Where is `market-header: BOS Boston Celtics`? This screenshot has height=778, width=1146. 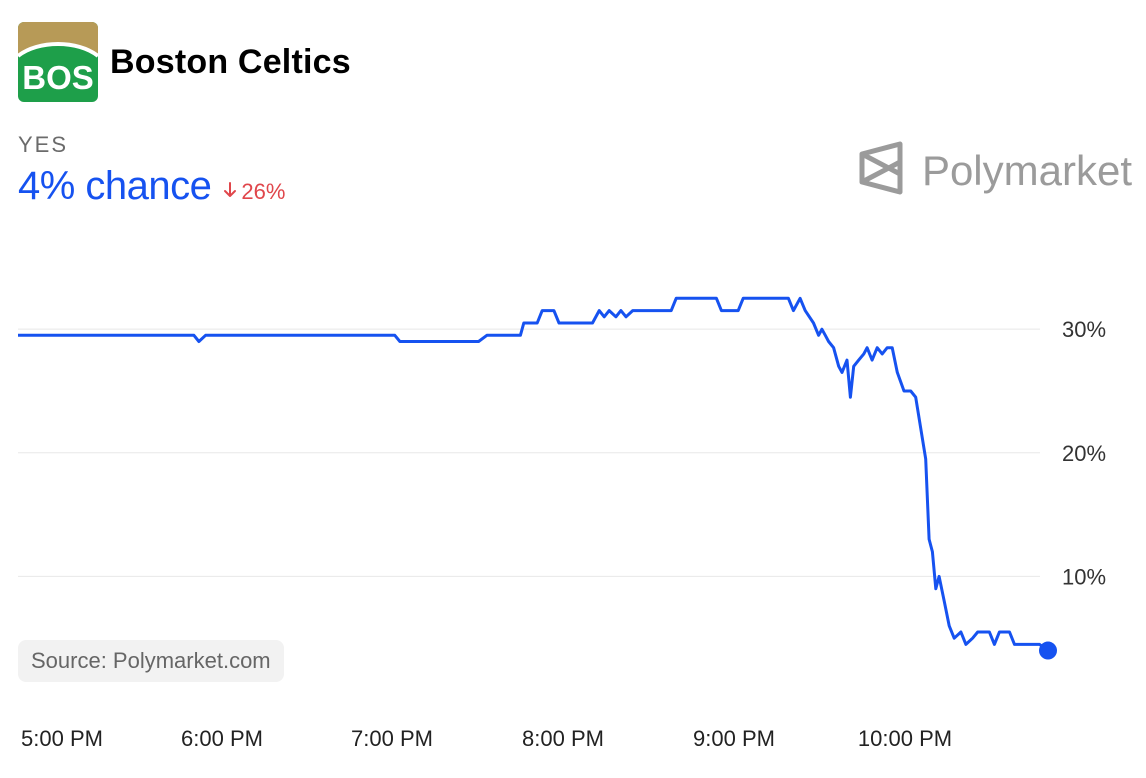 market-header: BOS Boston Celtics is located at coordinates (184, 62).